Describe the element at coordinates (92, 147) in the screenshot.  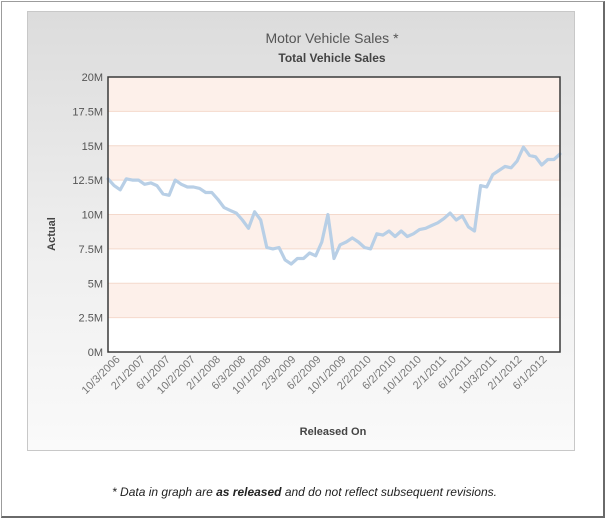
I see `y-tick-label: 15M` at that location.